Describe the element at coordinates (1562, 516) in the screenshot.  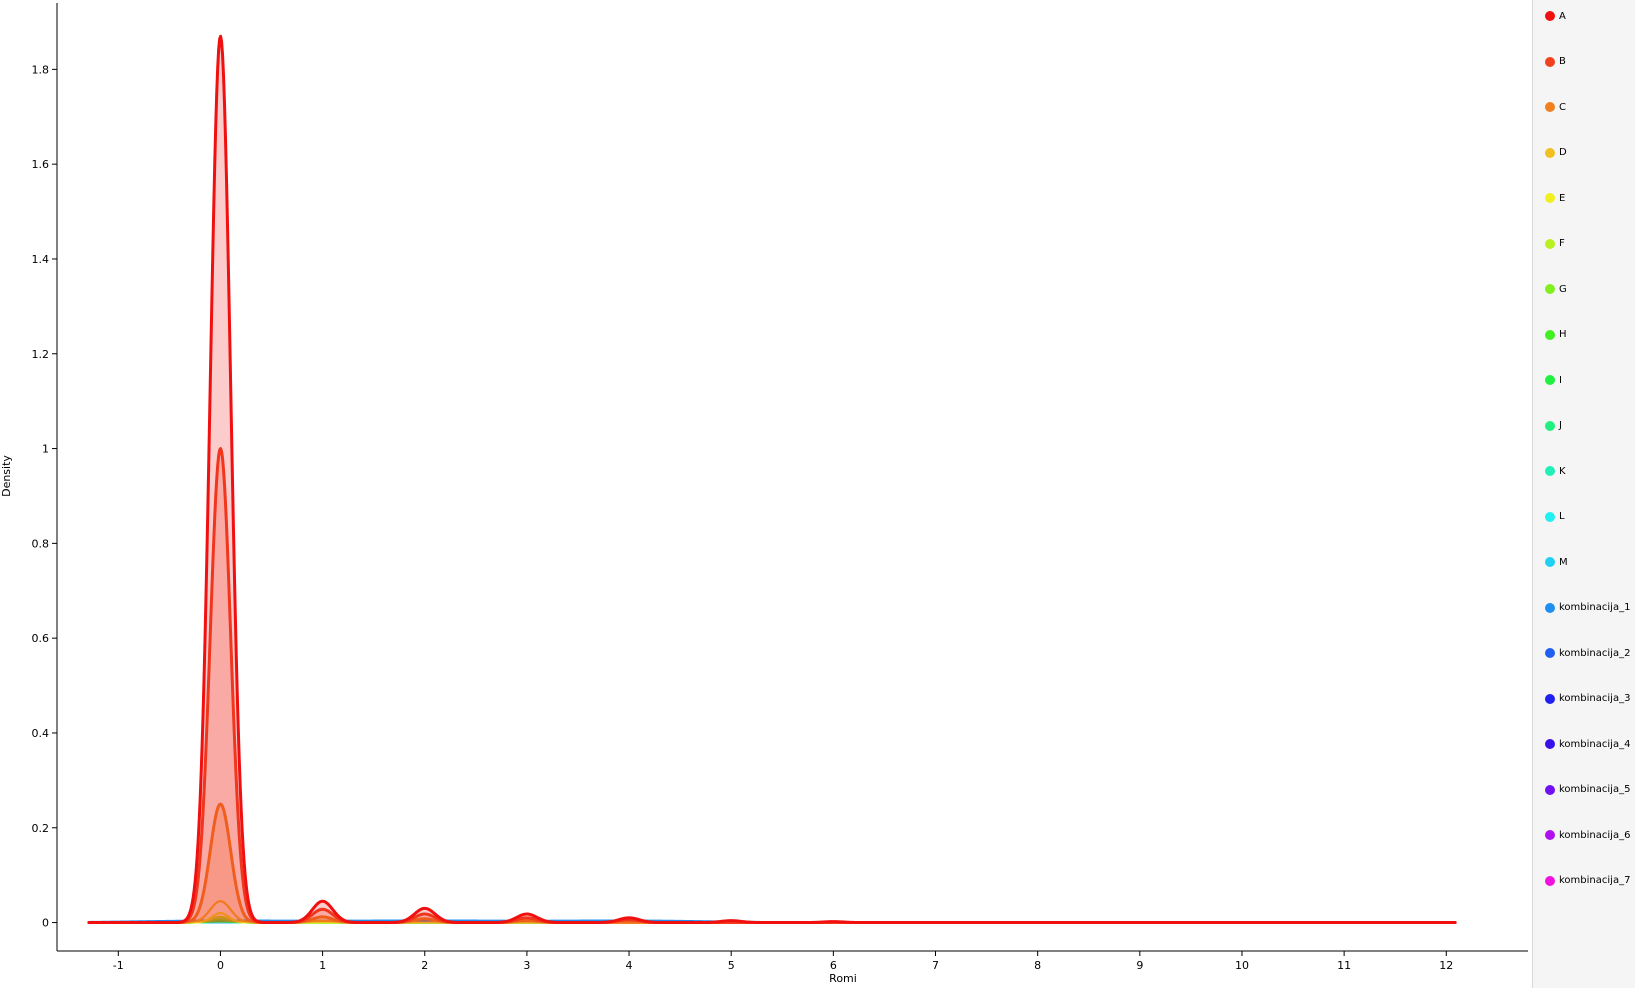
I see `legend-label: L` at that location.